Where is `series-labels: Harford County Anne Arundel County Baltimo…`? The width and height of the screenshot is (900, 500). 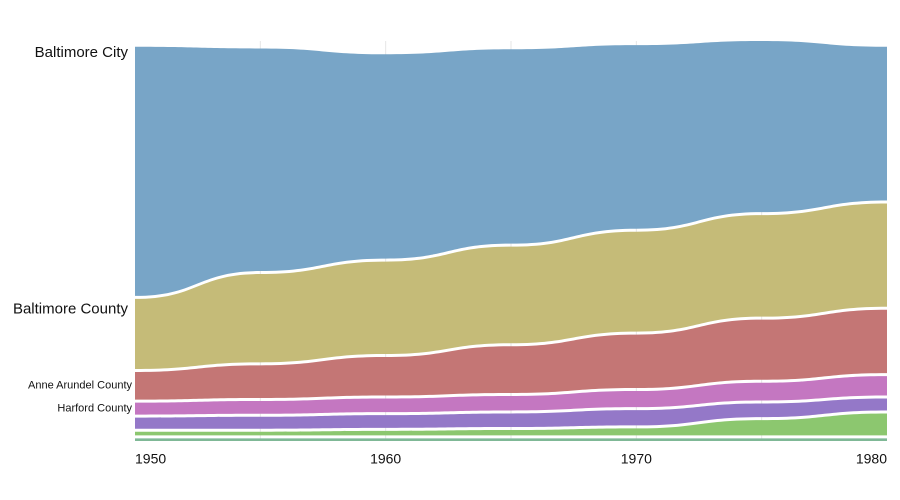 series-labels: Harford County Anne Arundel County Baltimo… is located at coordinates (73, 229).